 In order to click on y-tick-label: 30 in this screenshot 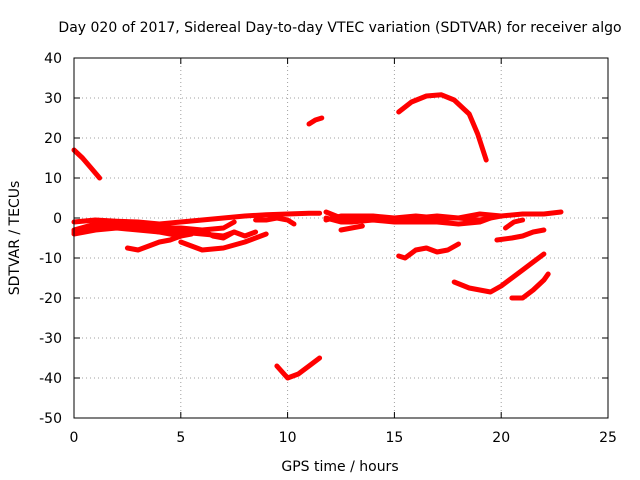, I will do `click(53, 99)`.